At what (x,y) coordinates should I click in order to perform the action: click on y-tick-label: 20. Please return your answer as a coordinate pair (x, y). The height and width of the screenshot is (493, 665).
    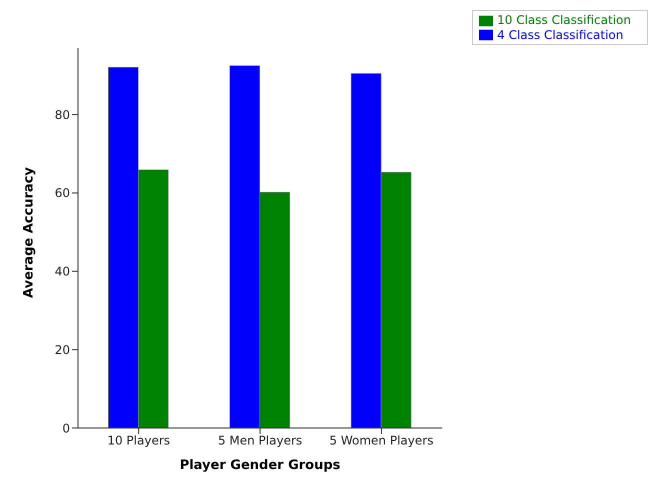
    Looking at the image, I should click on (62, 349).